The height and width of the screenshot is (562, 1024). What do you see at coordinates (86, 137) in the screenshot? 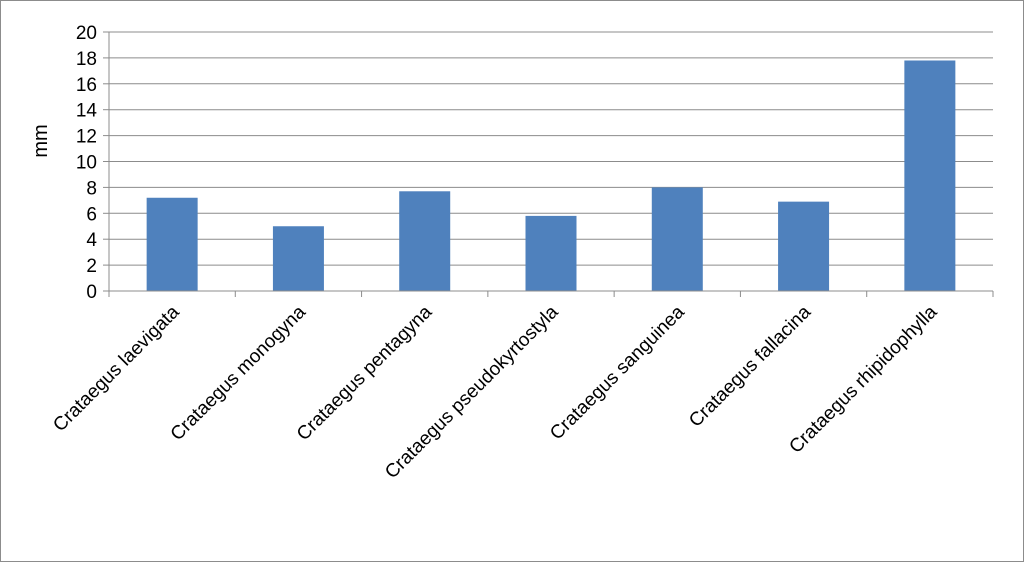
I see `y-tick-label: 12` at bounding box center [86, 137].